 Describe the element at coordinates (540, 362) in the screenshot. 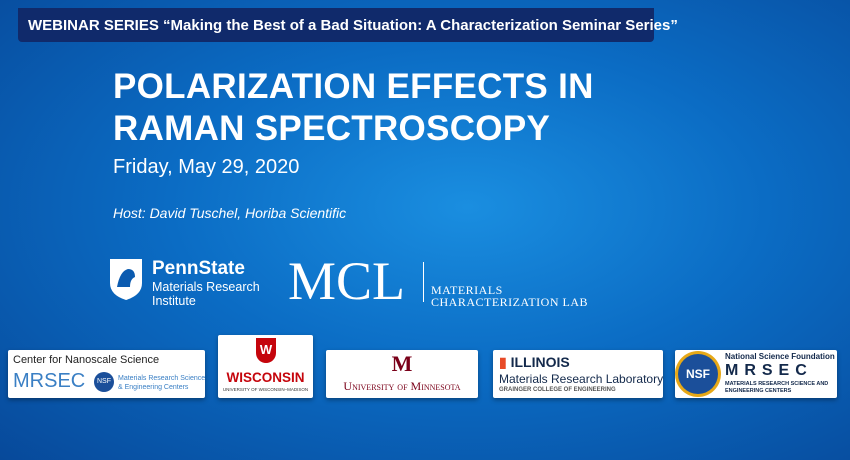

I see `illinois-name: ILLINOIS` at that location.